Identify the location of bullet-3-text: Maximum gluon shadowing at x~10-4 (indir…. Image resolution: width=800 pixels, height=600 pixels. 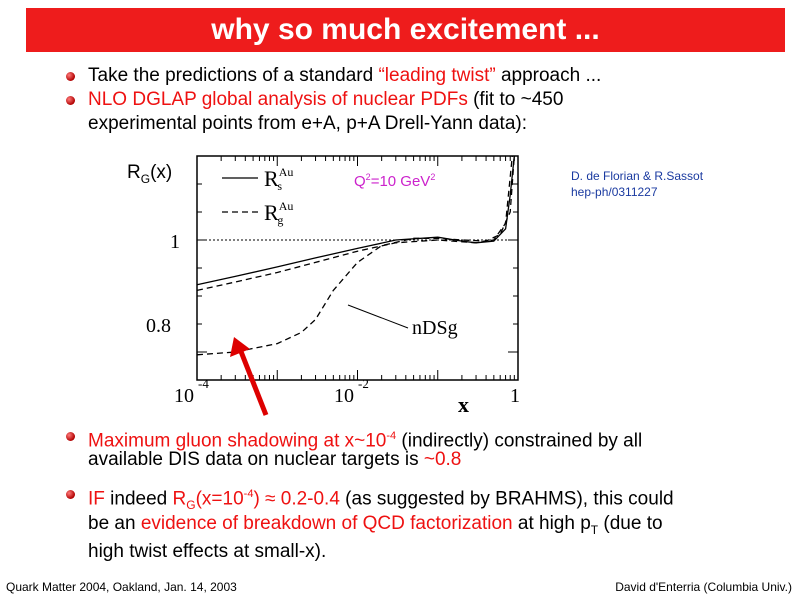
(365, 441).